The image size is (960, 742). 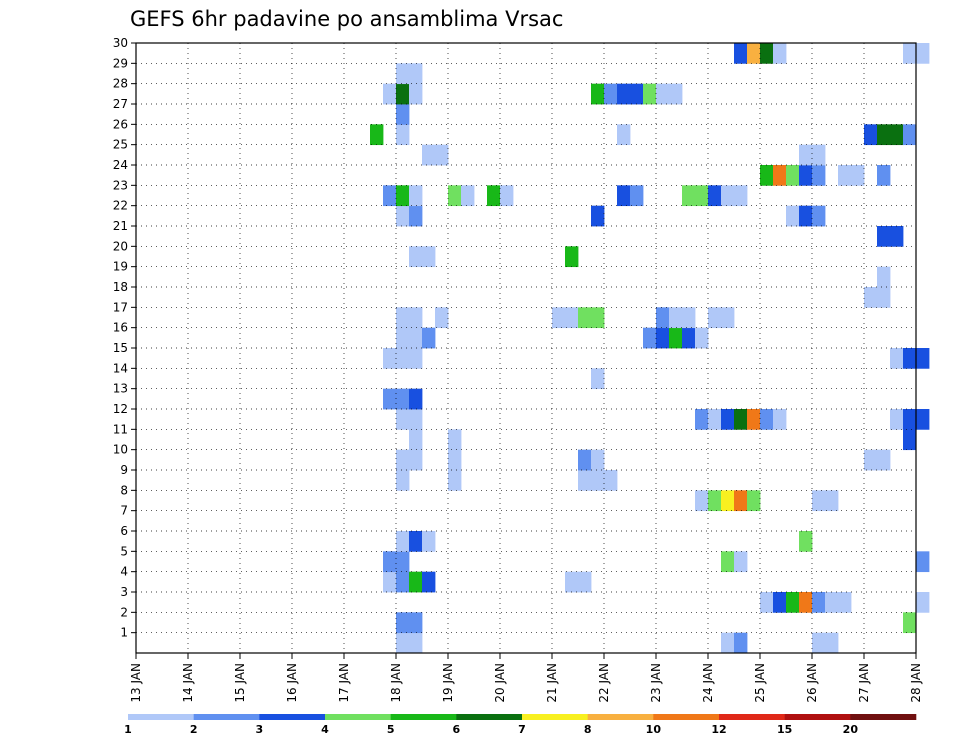 I want to click on y-tick-label: 15, so click(x=120, y=348).